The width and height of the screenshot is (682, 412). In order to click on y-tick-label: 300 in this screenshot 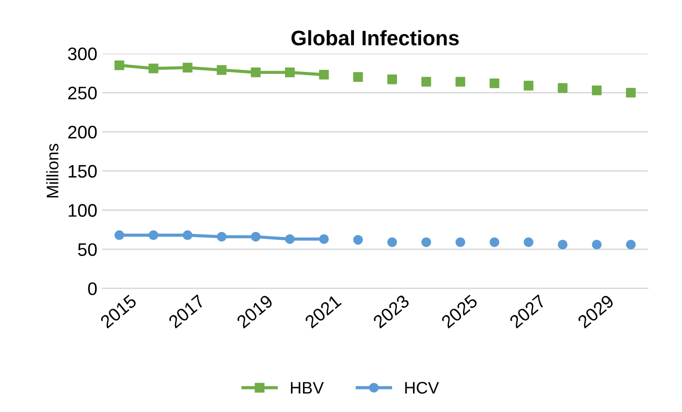, I will do `click(82, 53)`.